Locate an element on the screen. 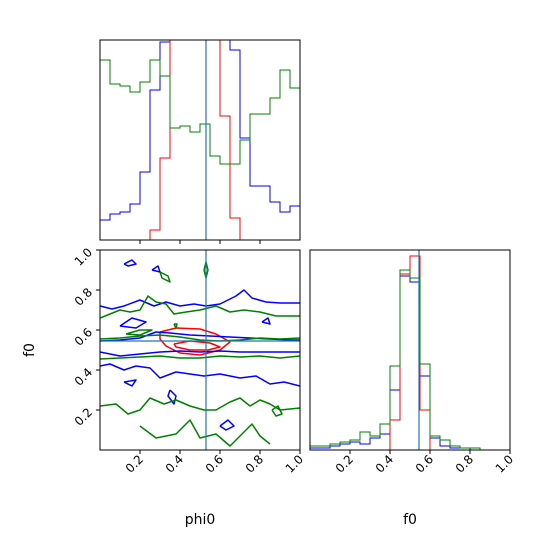  hist-phi0-frame is located at coordinates (200, 140).